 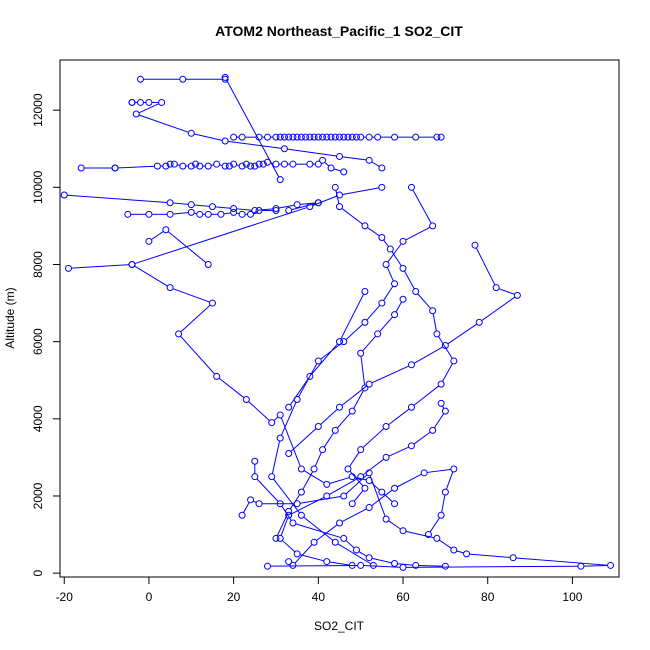 What do you see at coordinates (339, 626) in the screenshot?
I see `x-axis-label: SO2_CIT` at bounding box center [339, 626].